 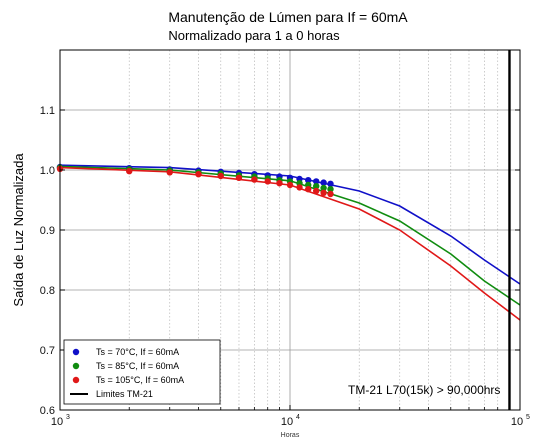 I want to click on chart-subtitle: Normalizado para 1 a 0 horas, so click(x=254, y=35).